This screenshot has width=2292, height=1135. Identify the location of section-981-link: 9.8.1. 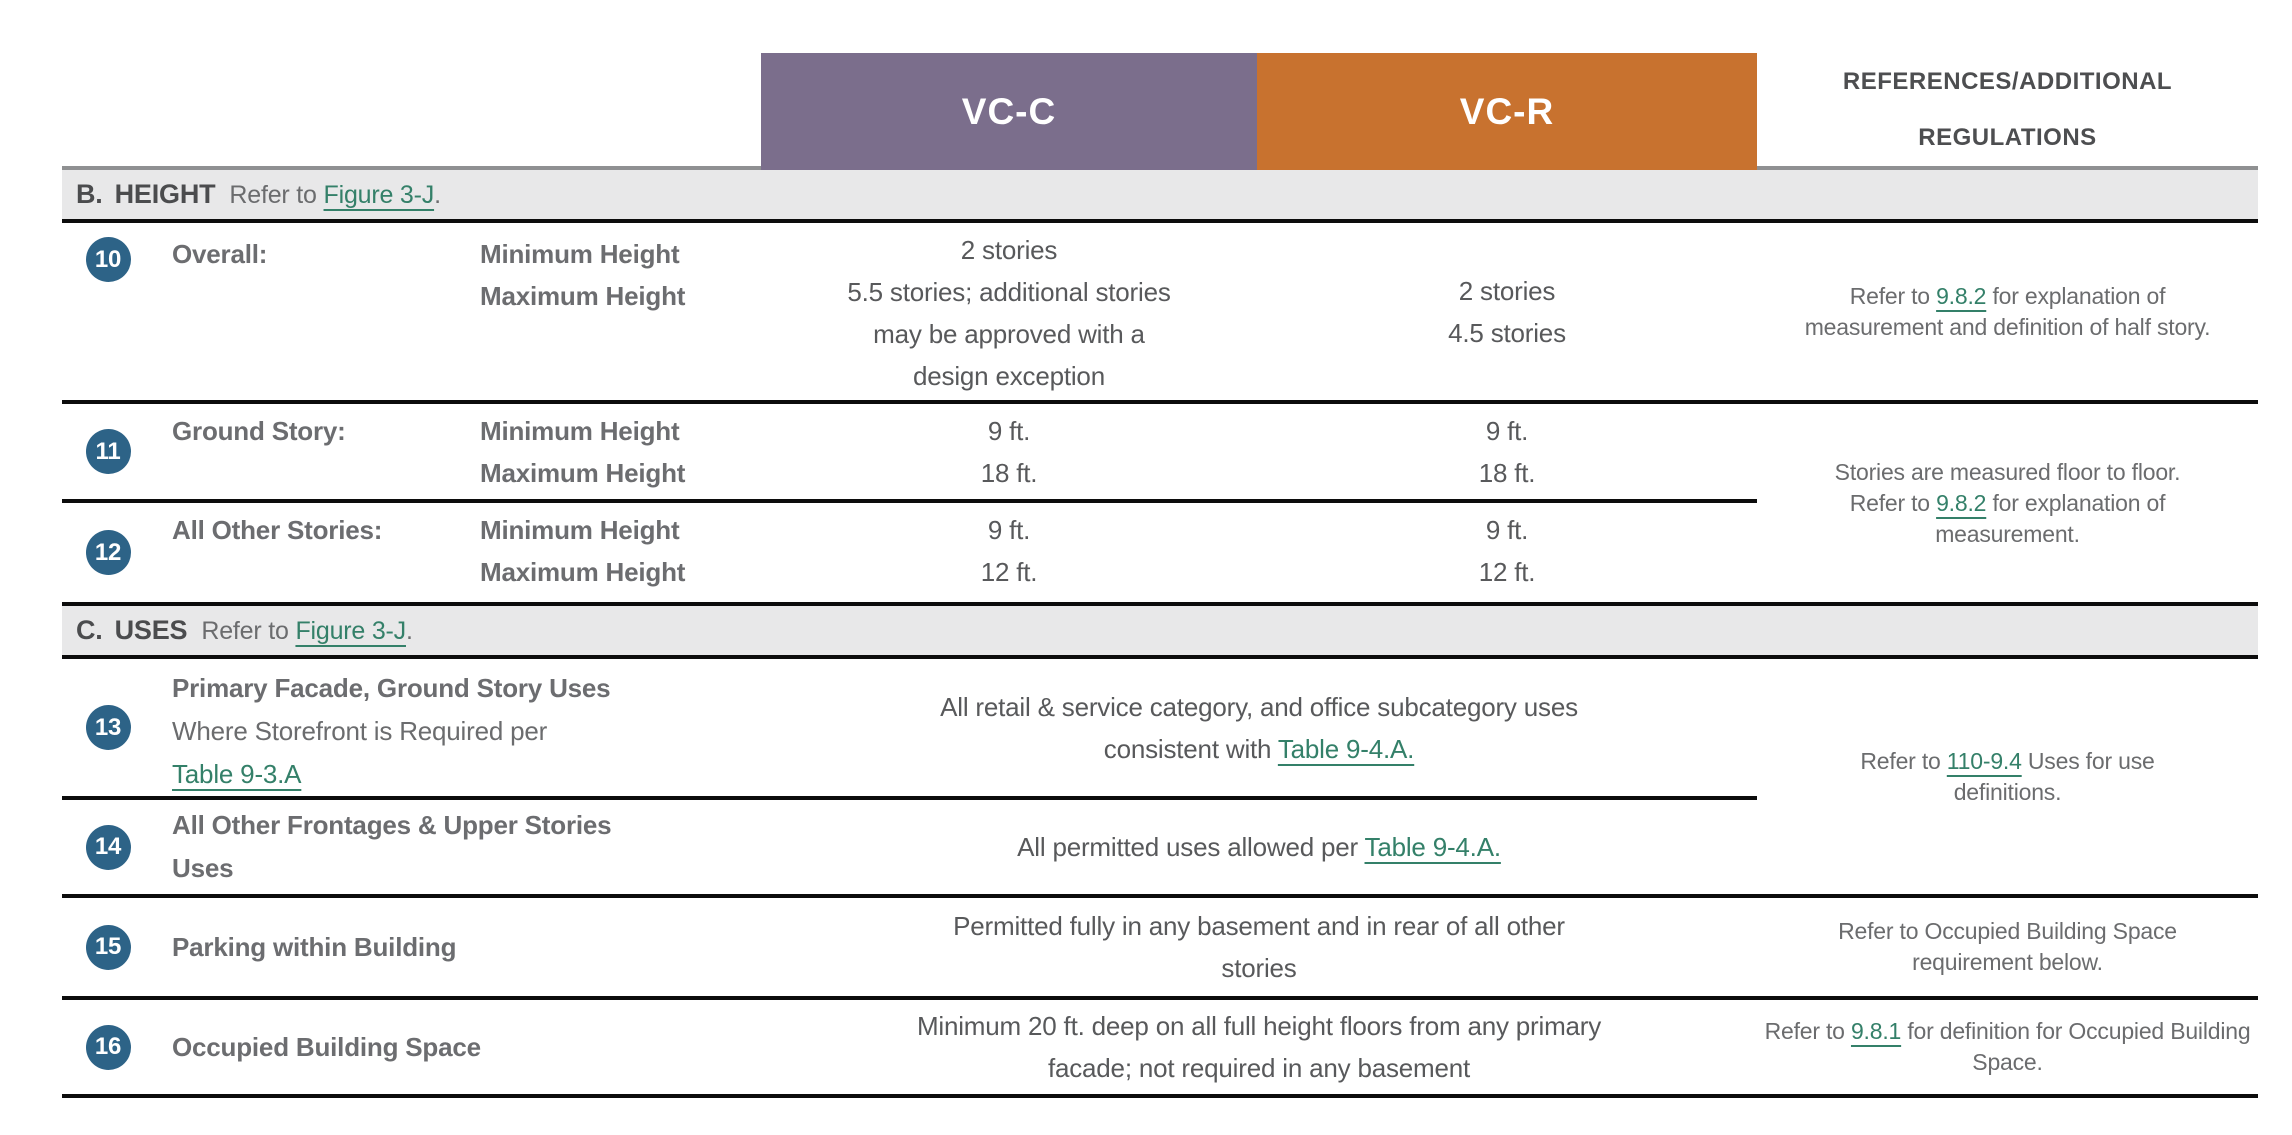
(1876, 1031).